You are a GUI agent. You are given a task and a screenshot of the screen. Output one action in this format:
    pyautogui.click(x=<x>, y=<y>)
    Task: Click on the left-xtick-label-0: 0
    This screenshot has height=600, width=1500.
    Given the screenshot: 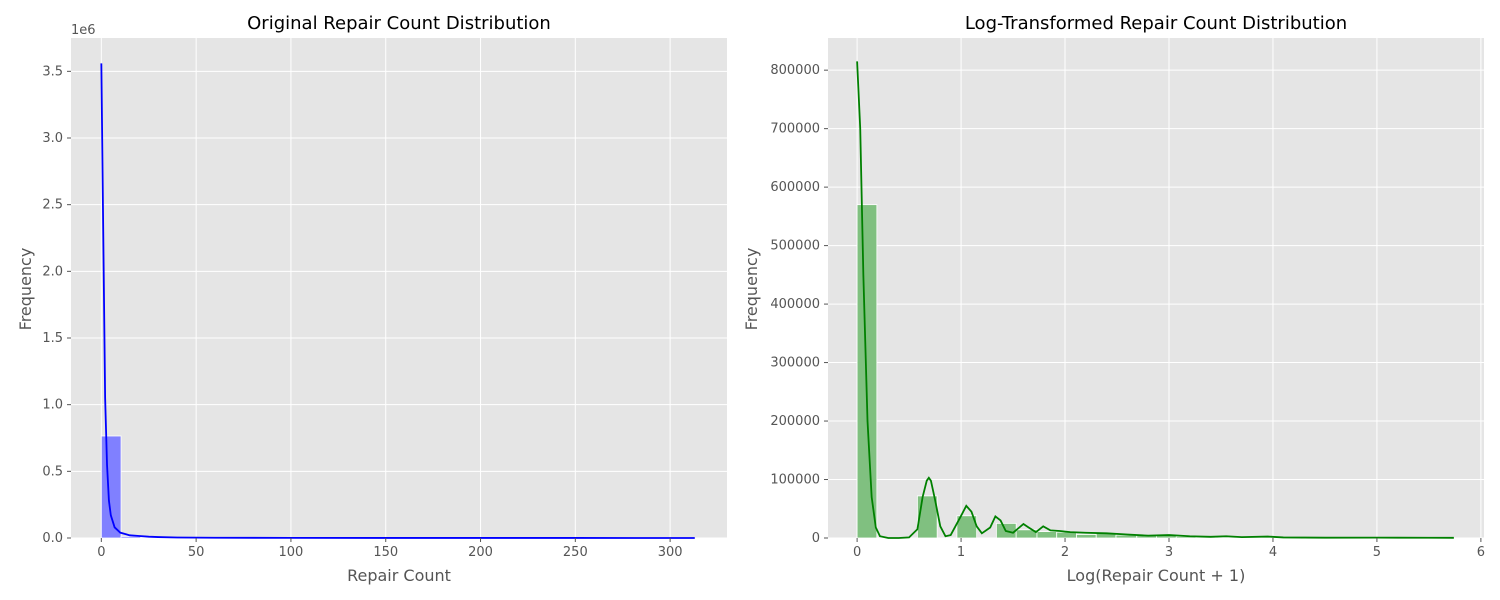 What is the action you would take?
    pyautogui.click(x=101, y=552)
    